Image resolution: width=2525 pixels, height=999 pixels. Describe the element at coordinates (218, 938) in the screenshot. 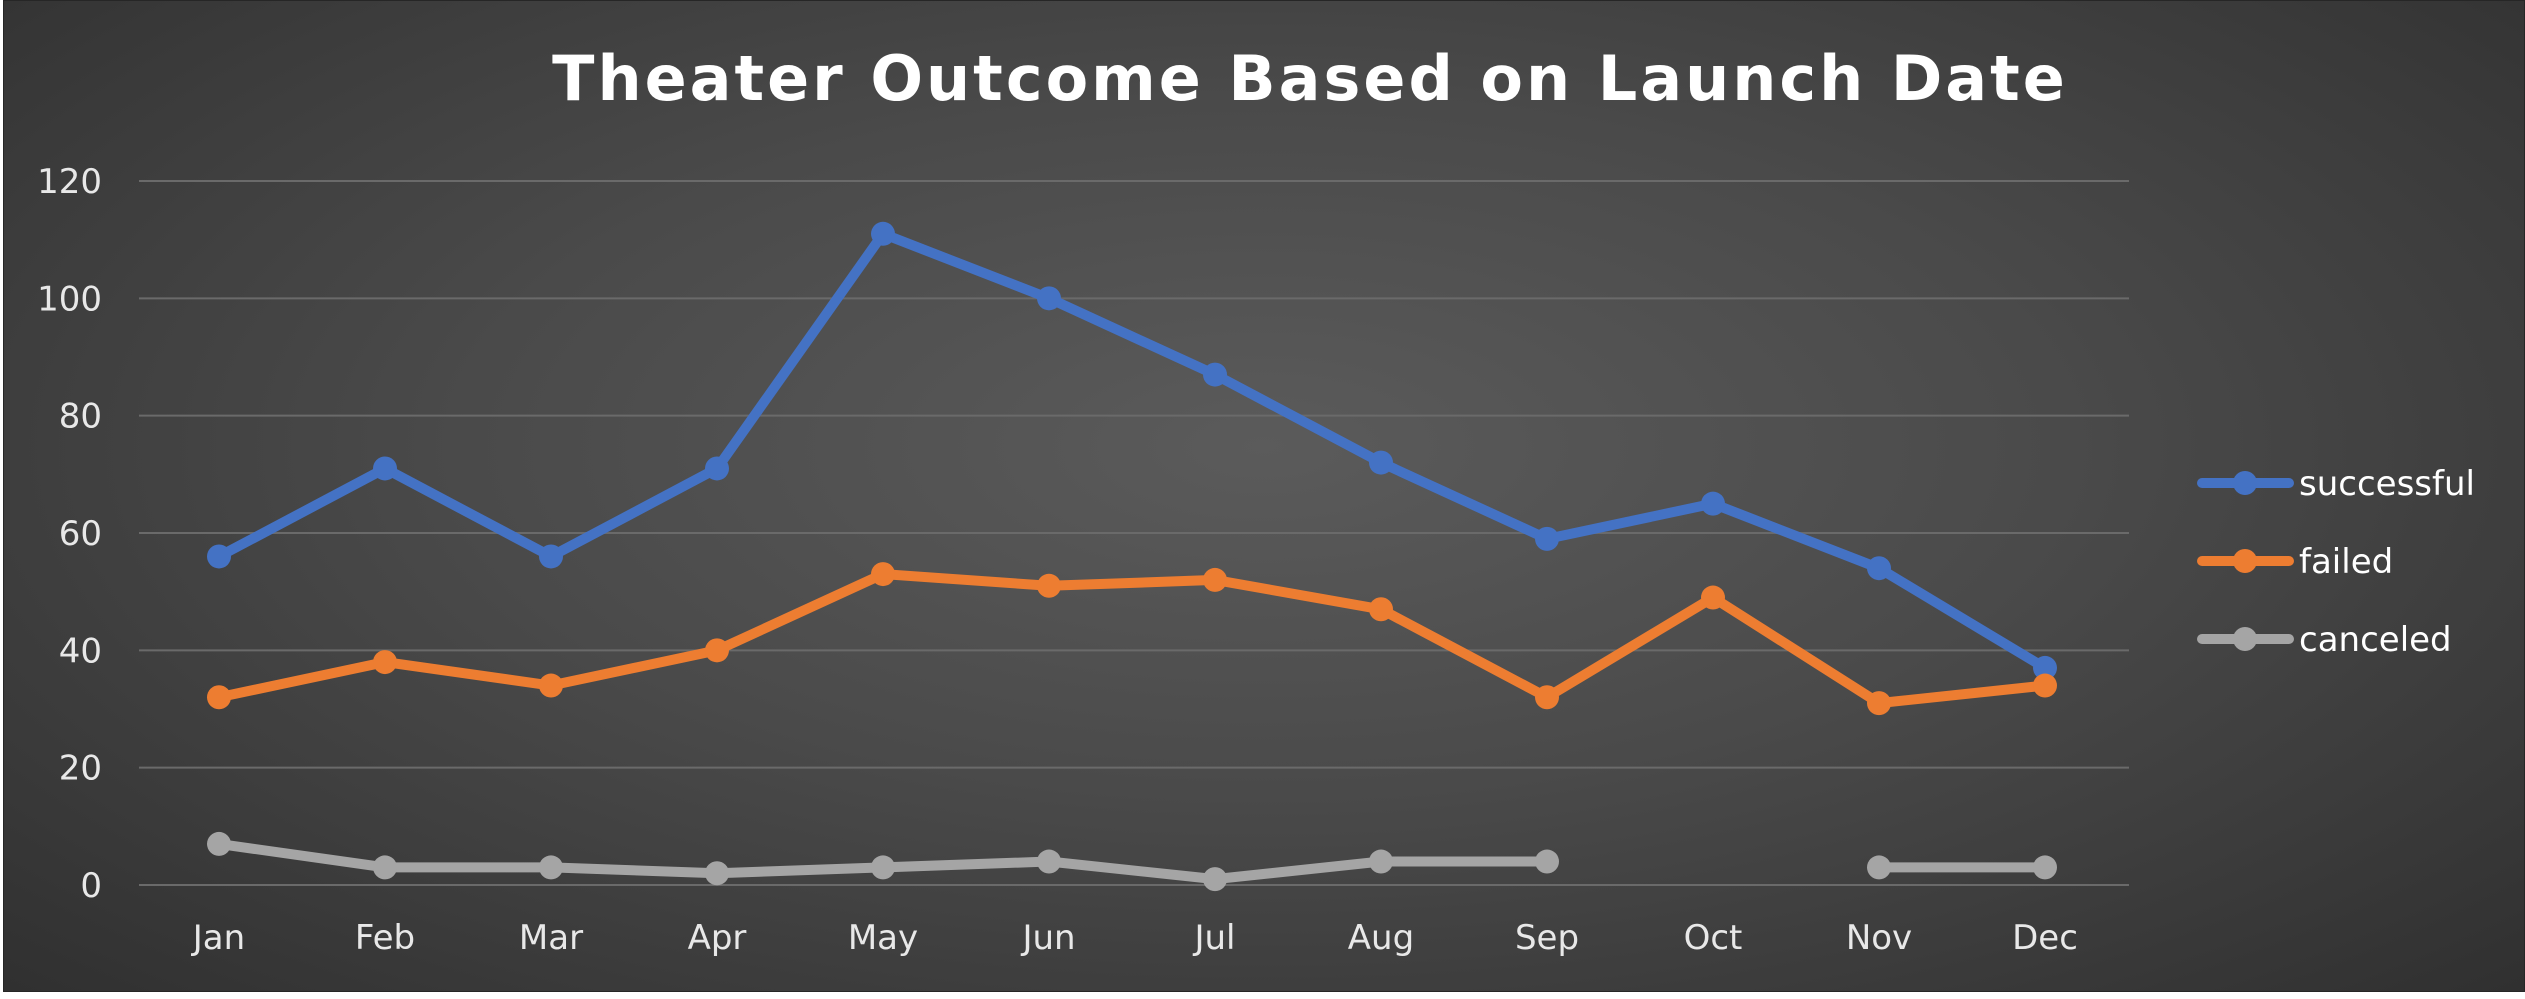

I see `x-tick-label: Jan` at that location.